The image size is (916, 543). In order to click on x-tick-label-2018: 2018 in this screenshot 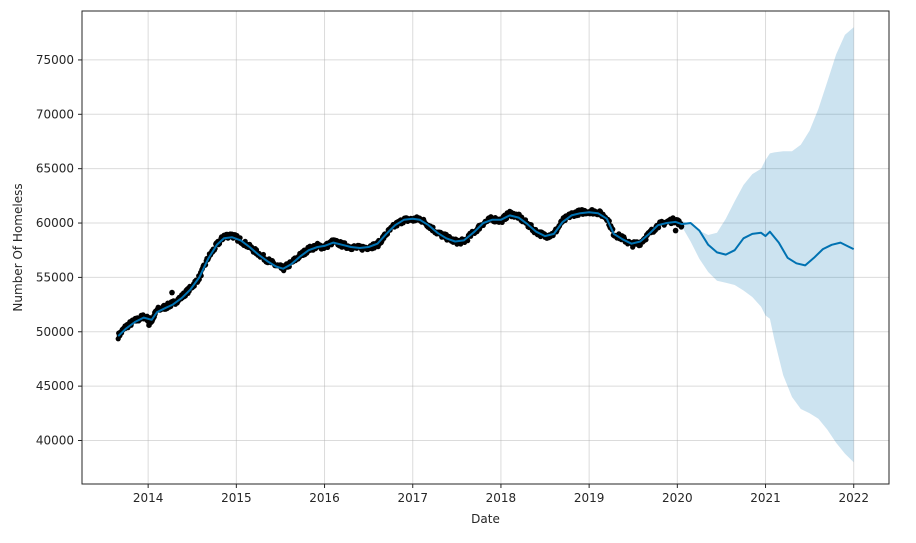, I will do `click(501, 498)`.